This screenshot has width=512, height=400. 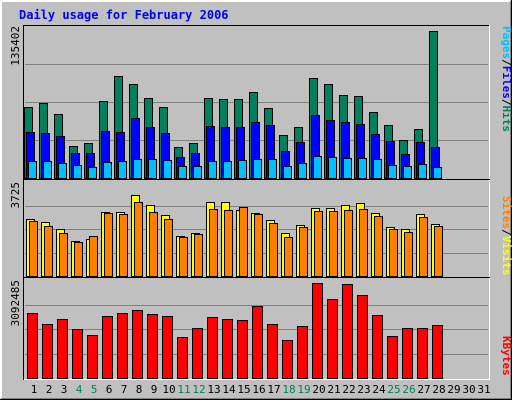 I want to click on day-label-9: 9, so click(x=154, y=389).